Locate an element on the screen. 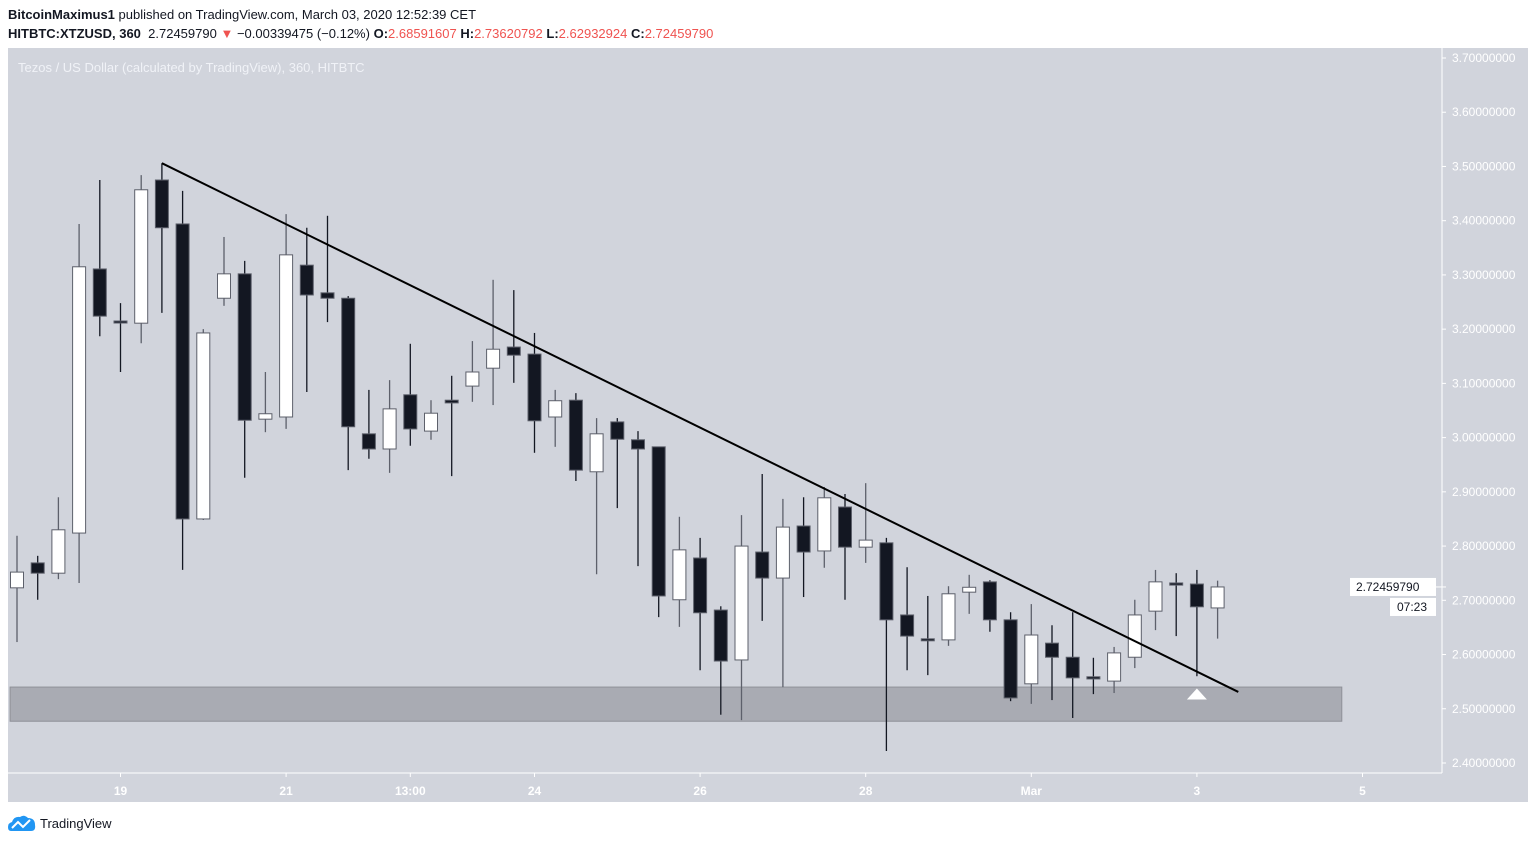  footer: TradingView is located at coordinates (60, 823).